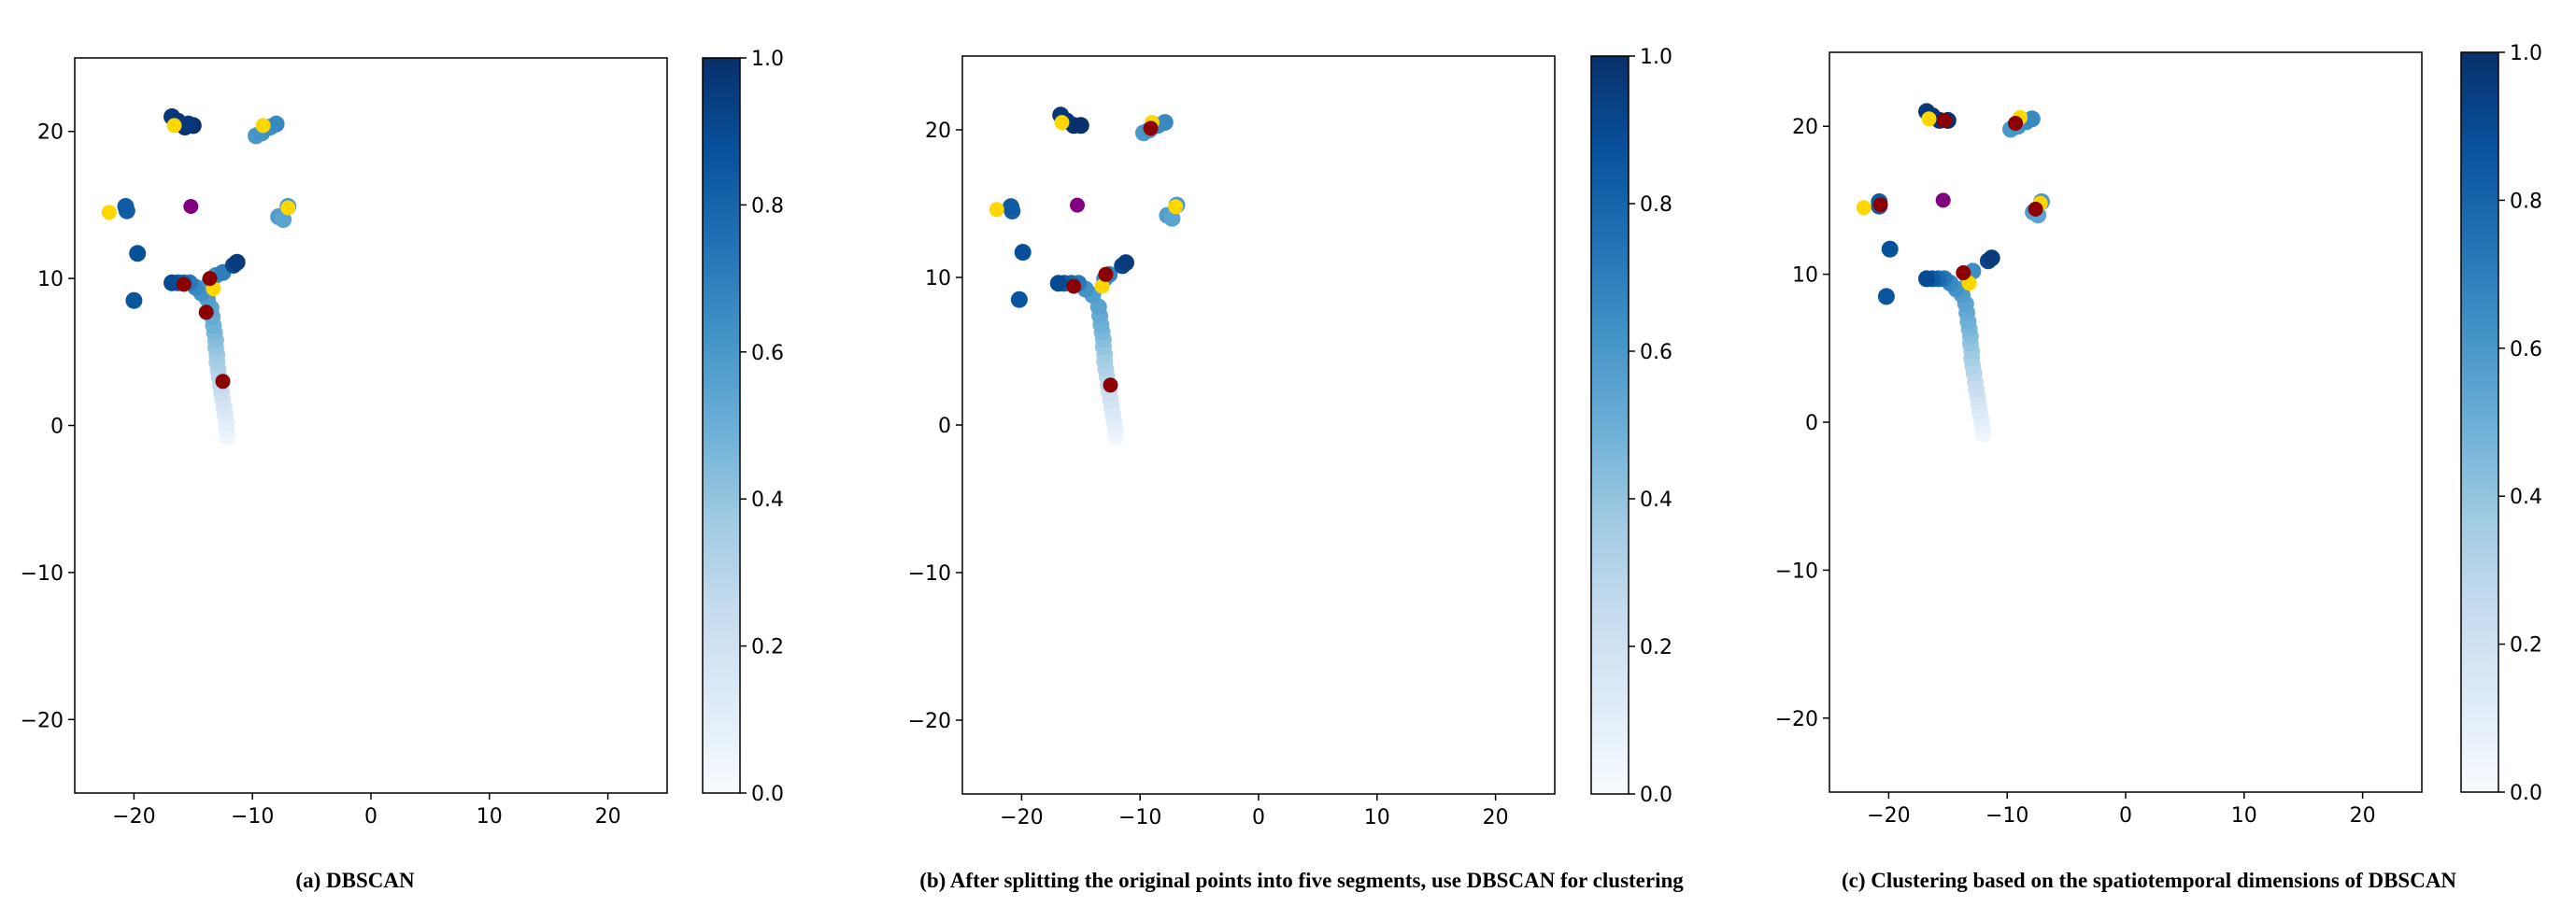 This screenshot has width=2576, height=921. What do you see at coordinates (1952, 200) in the screenshot?
I see `highlight-points-c` at bounding box center [1952, 200].